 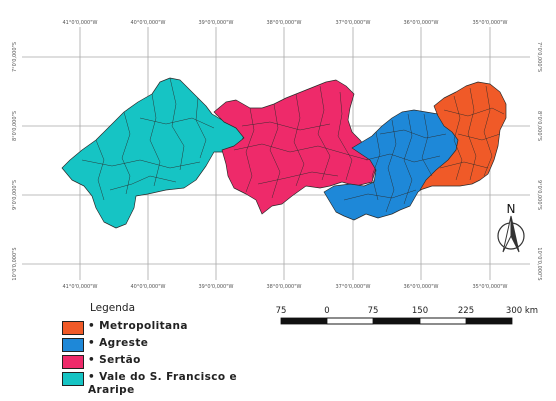 I want to click on left-coord-label: 10°0'0,000"S, so click(x=15, y=263).